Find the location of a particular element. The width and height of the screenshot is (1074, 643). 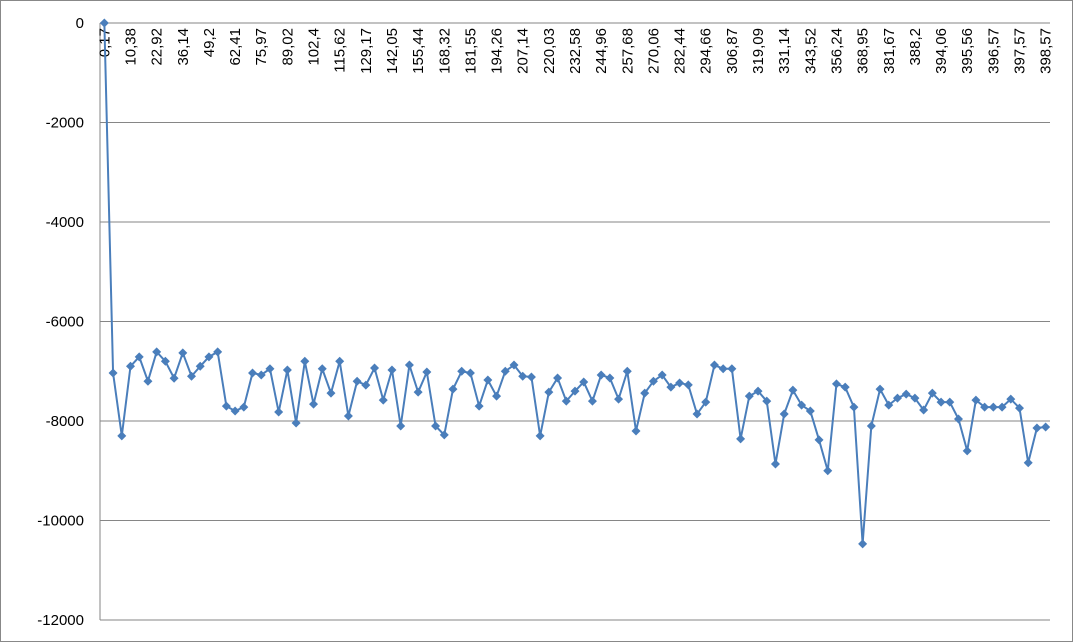

x-tick-label: 10,38 is located at coordinates (131, 47).